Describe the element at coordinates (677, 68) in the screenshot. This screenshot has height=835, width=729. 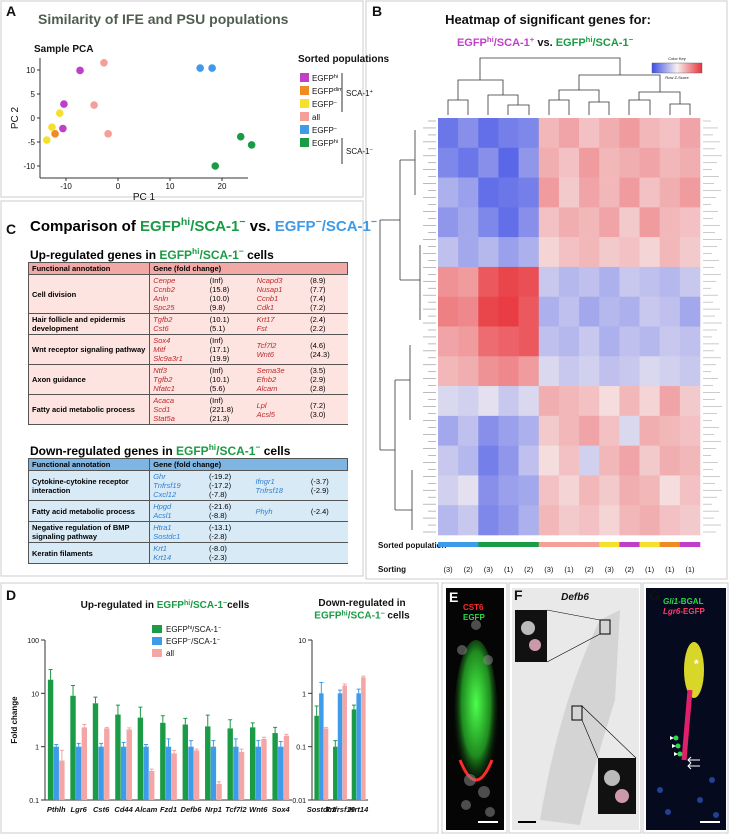
I see `color-key` at that location.